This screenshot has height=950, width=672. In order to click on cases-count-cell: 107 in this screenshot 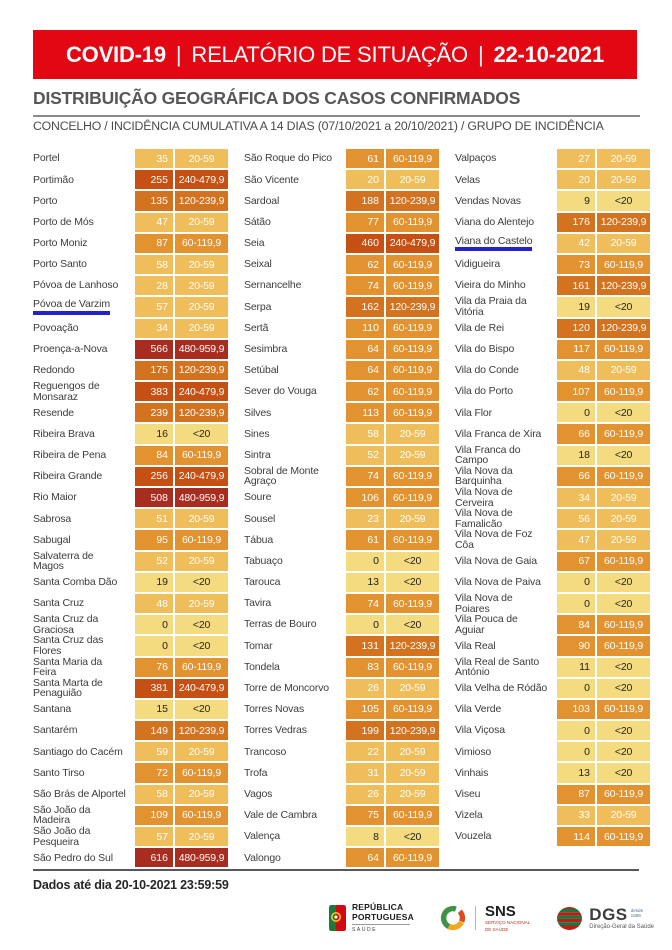, I will do `click(576, 392)`.